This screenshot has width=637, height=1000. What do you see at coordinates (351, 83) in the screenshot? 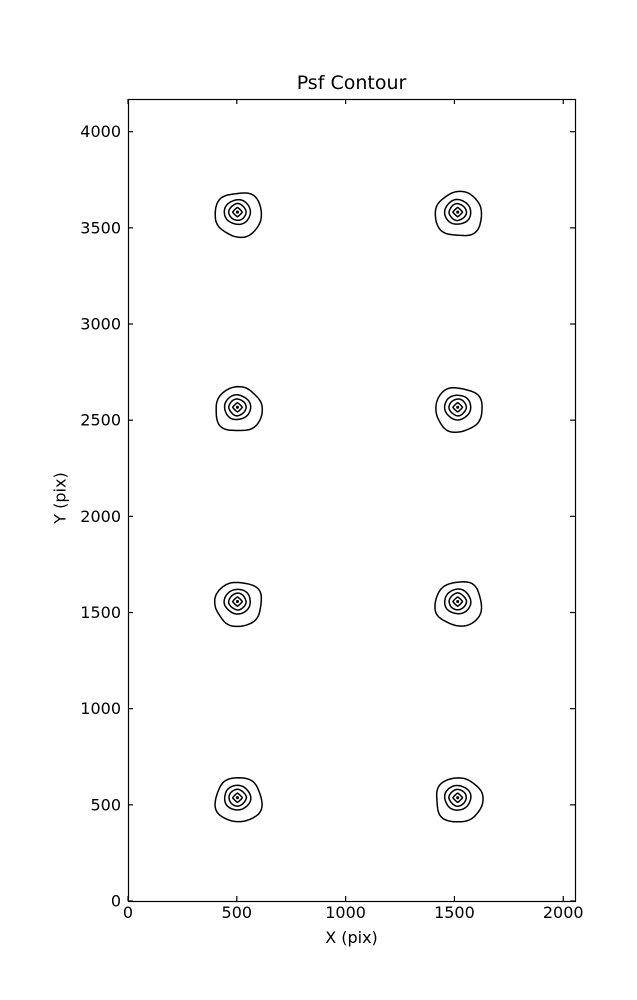
I see `chart-title: Psf Contour` at bounding box center [351, 83].